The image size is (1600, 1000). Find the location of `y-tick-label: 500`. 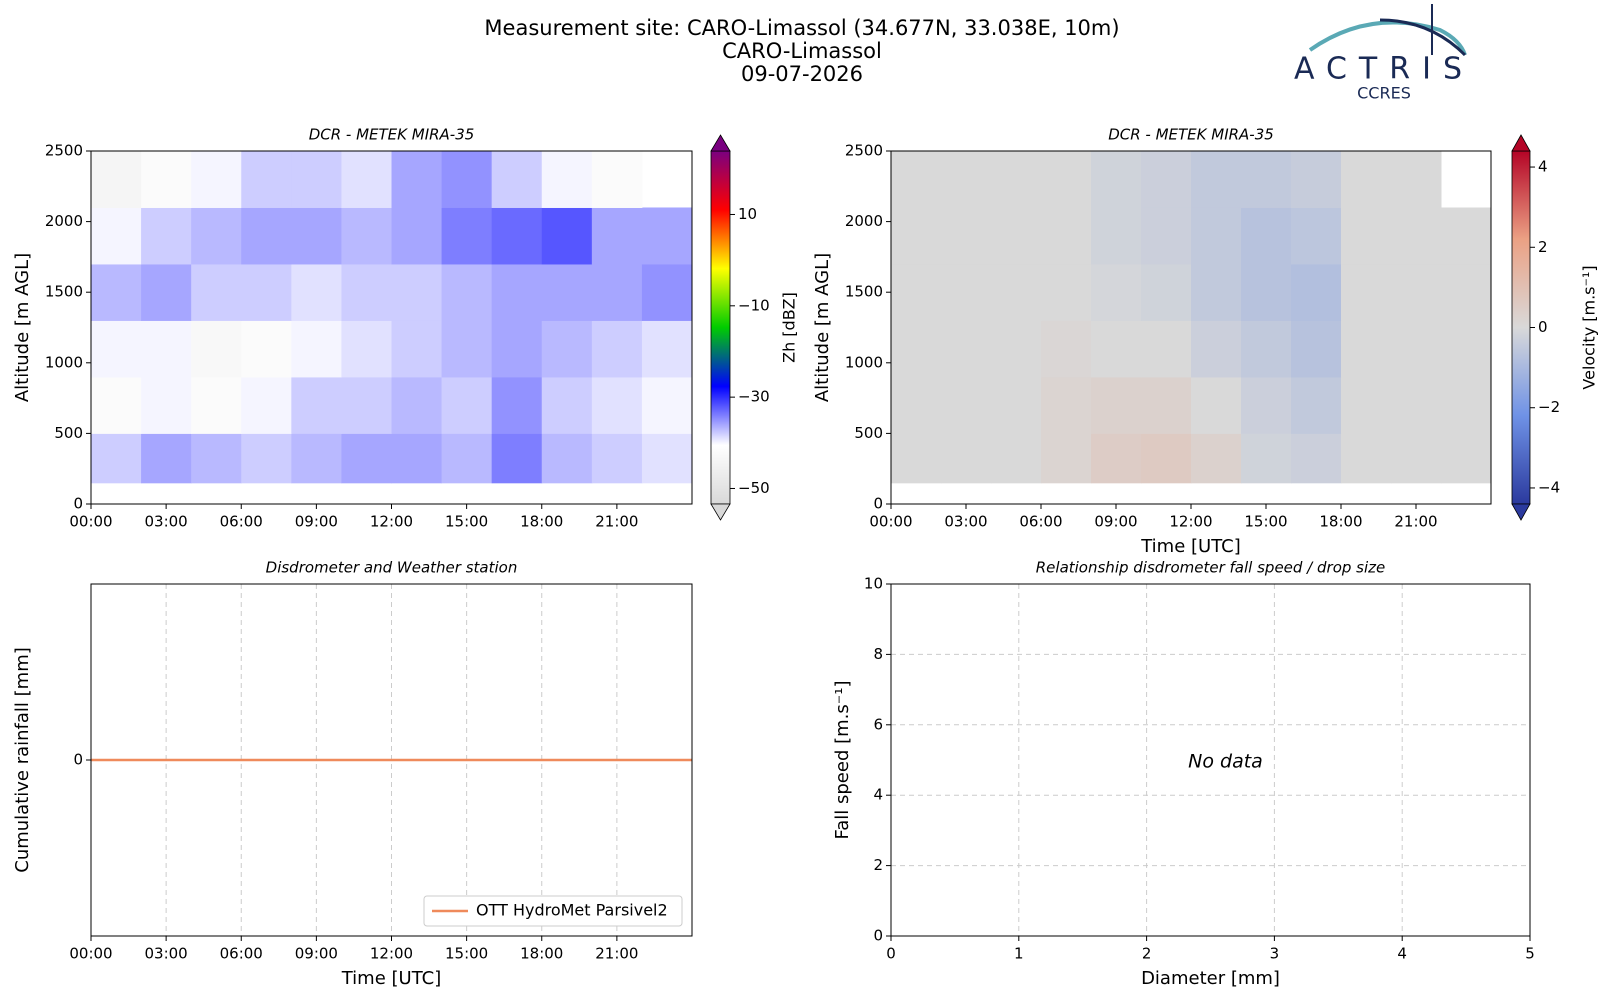

y-tick-label: 500 is located at coordinates (868, 433).